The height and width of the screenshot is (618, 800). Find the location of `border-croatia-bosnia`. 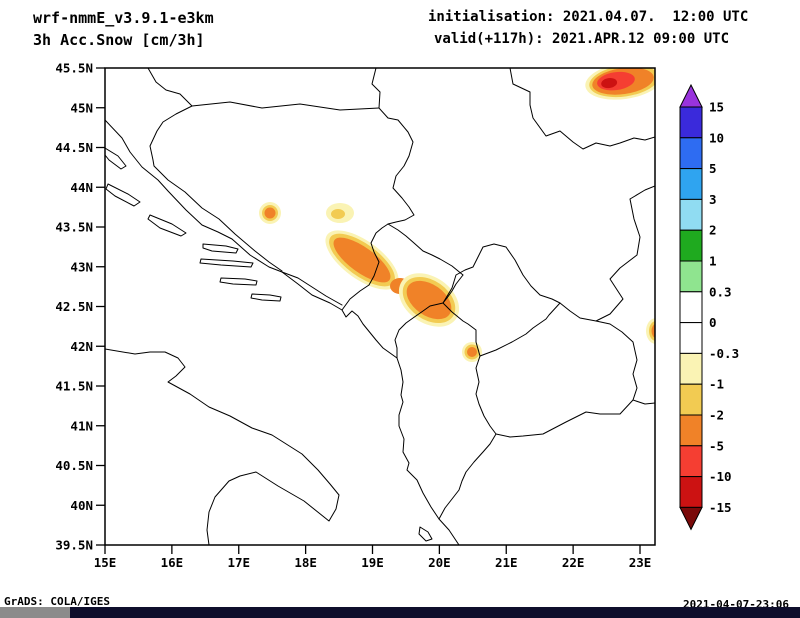

border-croatia-bosnia is located at coordinates (263, 187).